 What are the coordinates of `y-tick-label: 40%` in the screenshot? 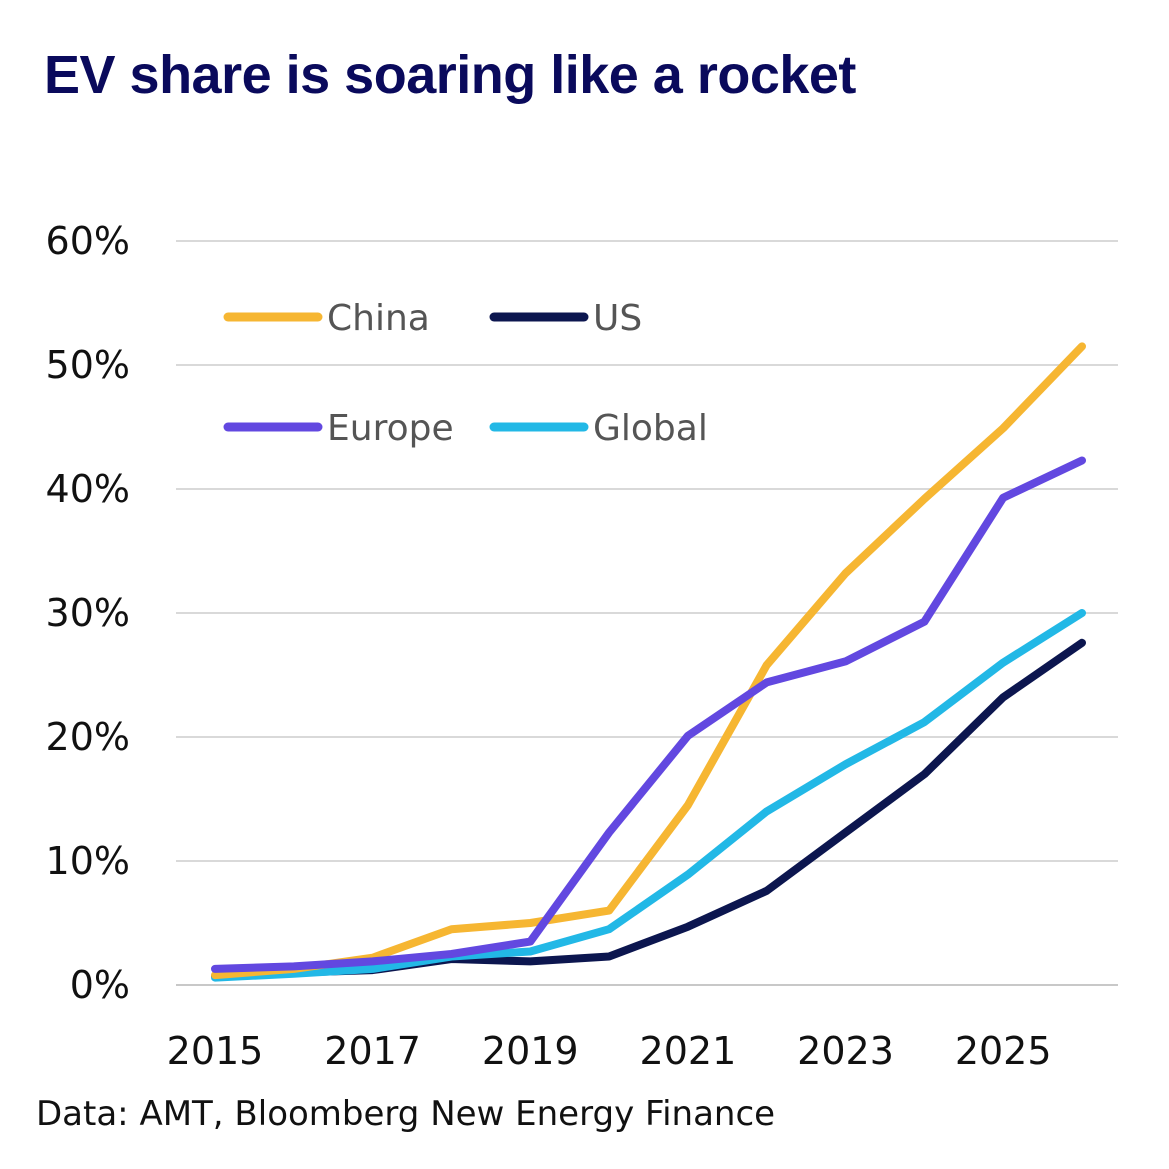 It's located at (88, 489).